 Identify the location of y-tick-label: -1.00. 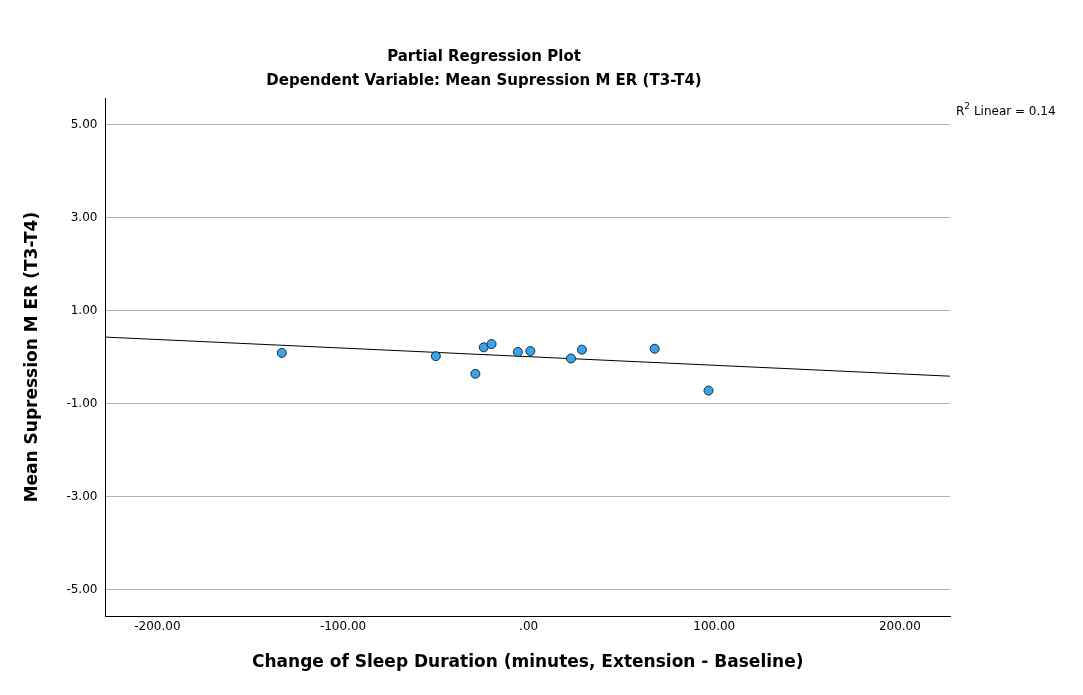
(82, 402).